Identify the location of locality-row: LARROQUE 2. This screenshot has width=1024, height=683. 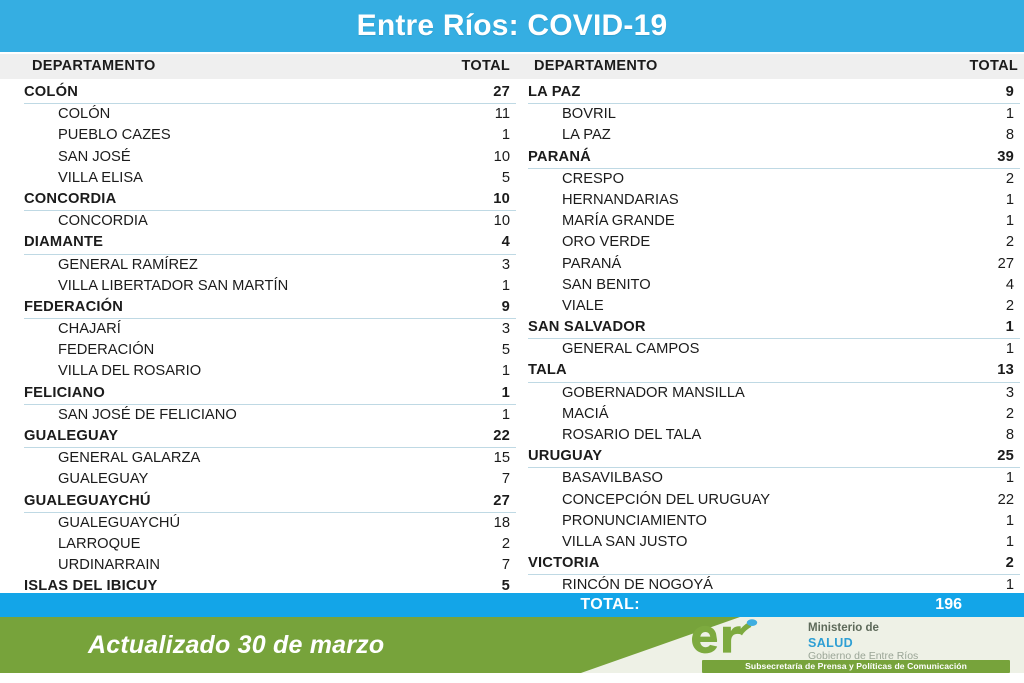
(270, 544).